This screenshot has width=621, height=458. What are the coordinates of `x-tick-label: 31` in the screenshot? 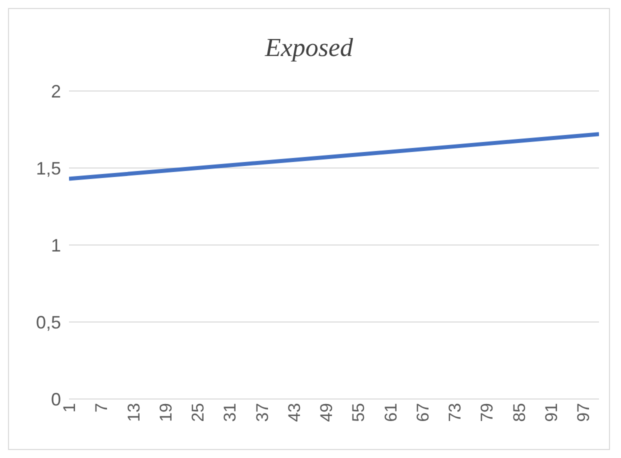 It's located at (230, 412).